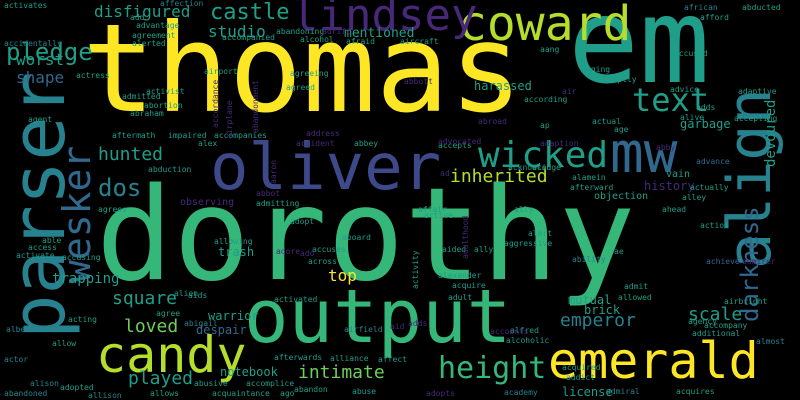 This screenshot has height=400, width=800. Describe the element at coordinates (288, 251) in the screenshot. I see `word-adore: adore` at that location.